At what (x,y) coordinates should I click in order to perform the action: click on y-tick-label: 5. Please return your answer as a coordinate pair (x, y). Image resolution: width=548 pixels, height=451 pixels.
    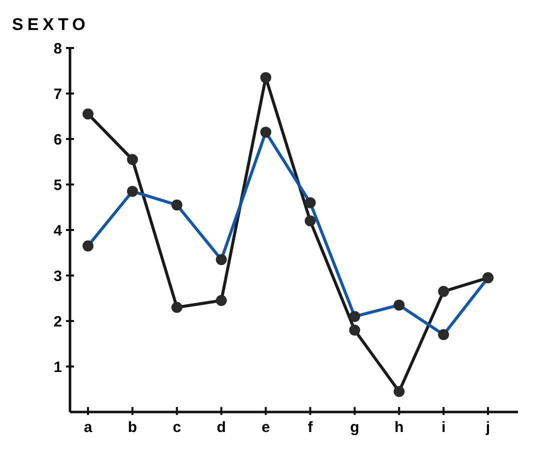
    Looking at the image, I should click on (58, 185).